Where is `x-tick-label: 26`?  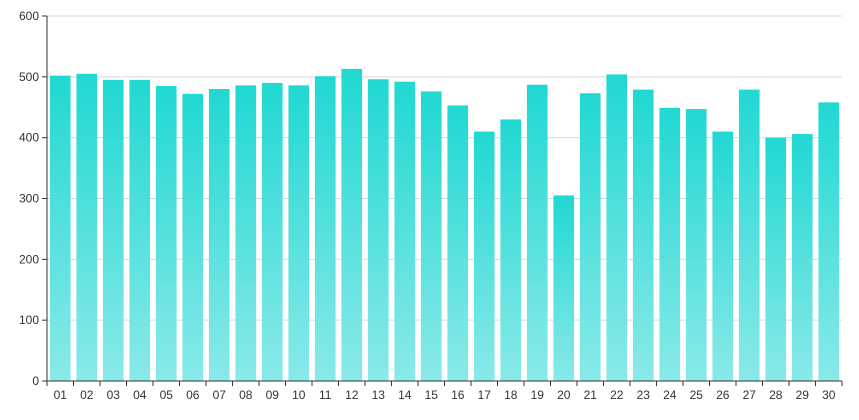
x-tick-label: 26 is located at coordinates (723, 395).